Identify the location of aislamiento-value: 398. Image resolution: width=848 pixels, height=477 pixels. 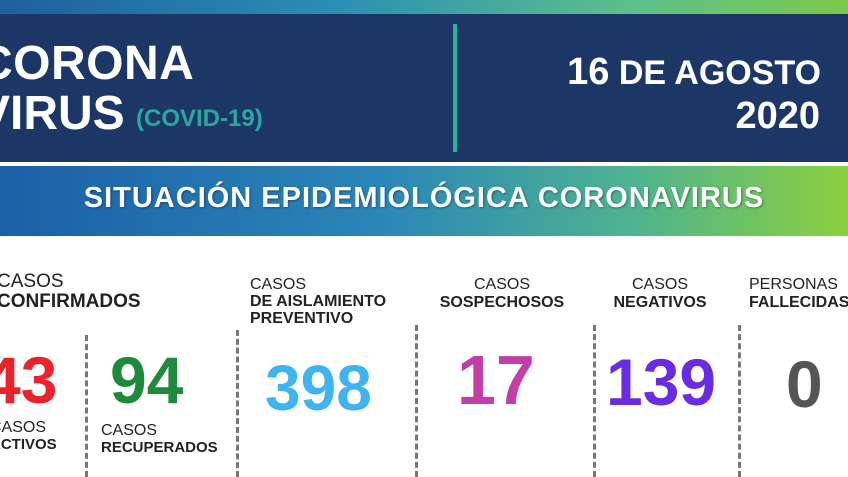
(318, 388).